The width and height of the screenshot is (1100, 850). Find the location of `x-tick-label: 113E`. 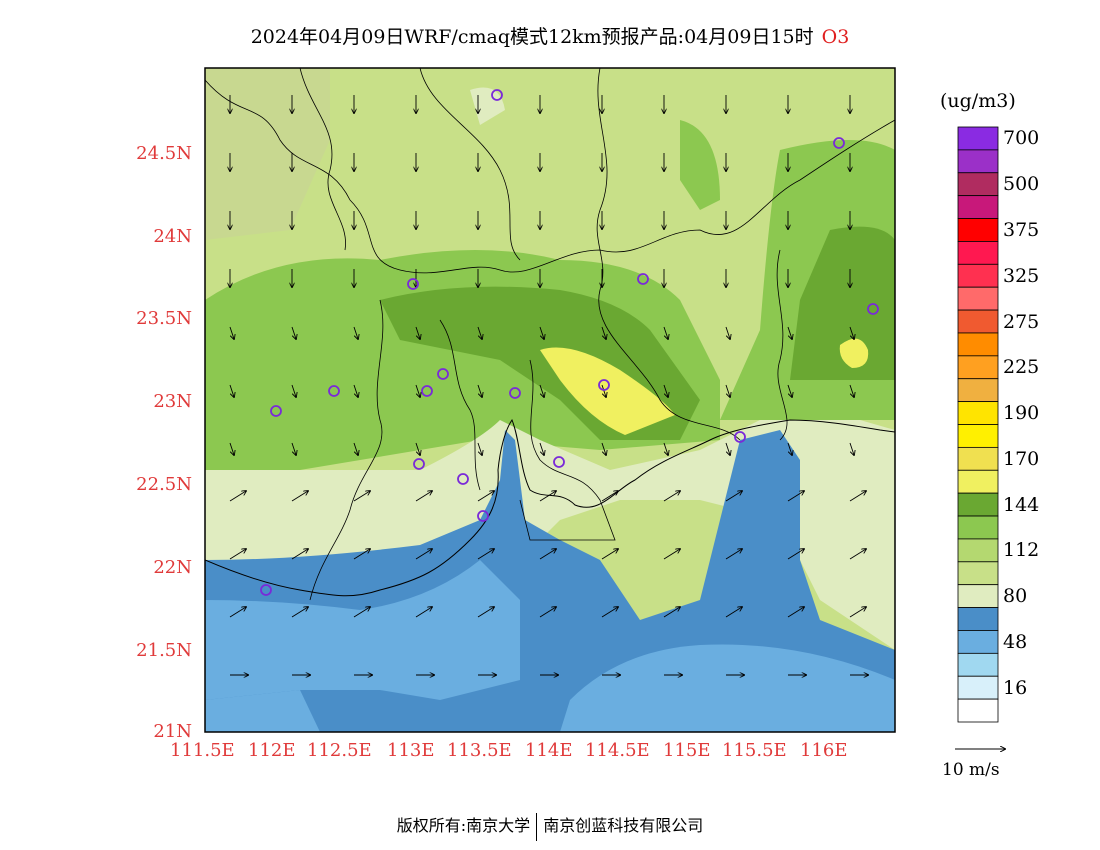

x-tick-label: 113E is located at coordinates (411, 750).